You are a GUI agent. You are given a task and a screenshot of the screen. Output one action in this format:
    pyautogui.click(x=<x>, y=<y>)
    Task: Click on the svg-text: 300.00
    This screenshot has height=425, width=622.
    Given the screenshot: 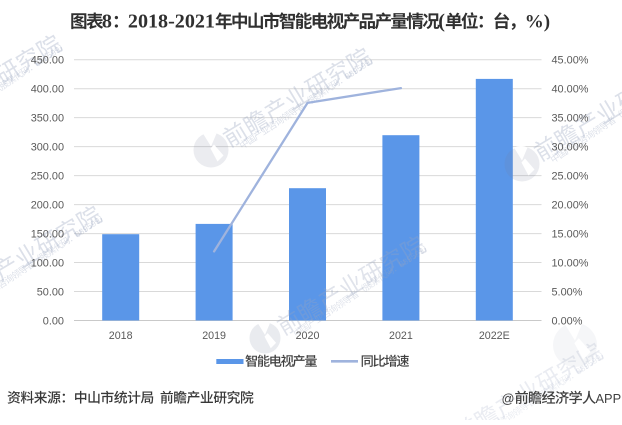 What is the action you would take?
    pyautogui.click(x=47, y=148)
    